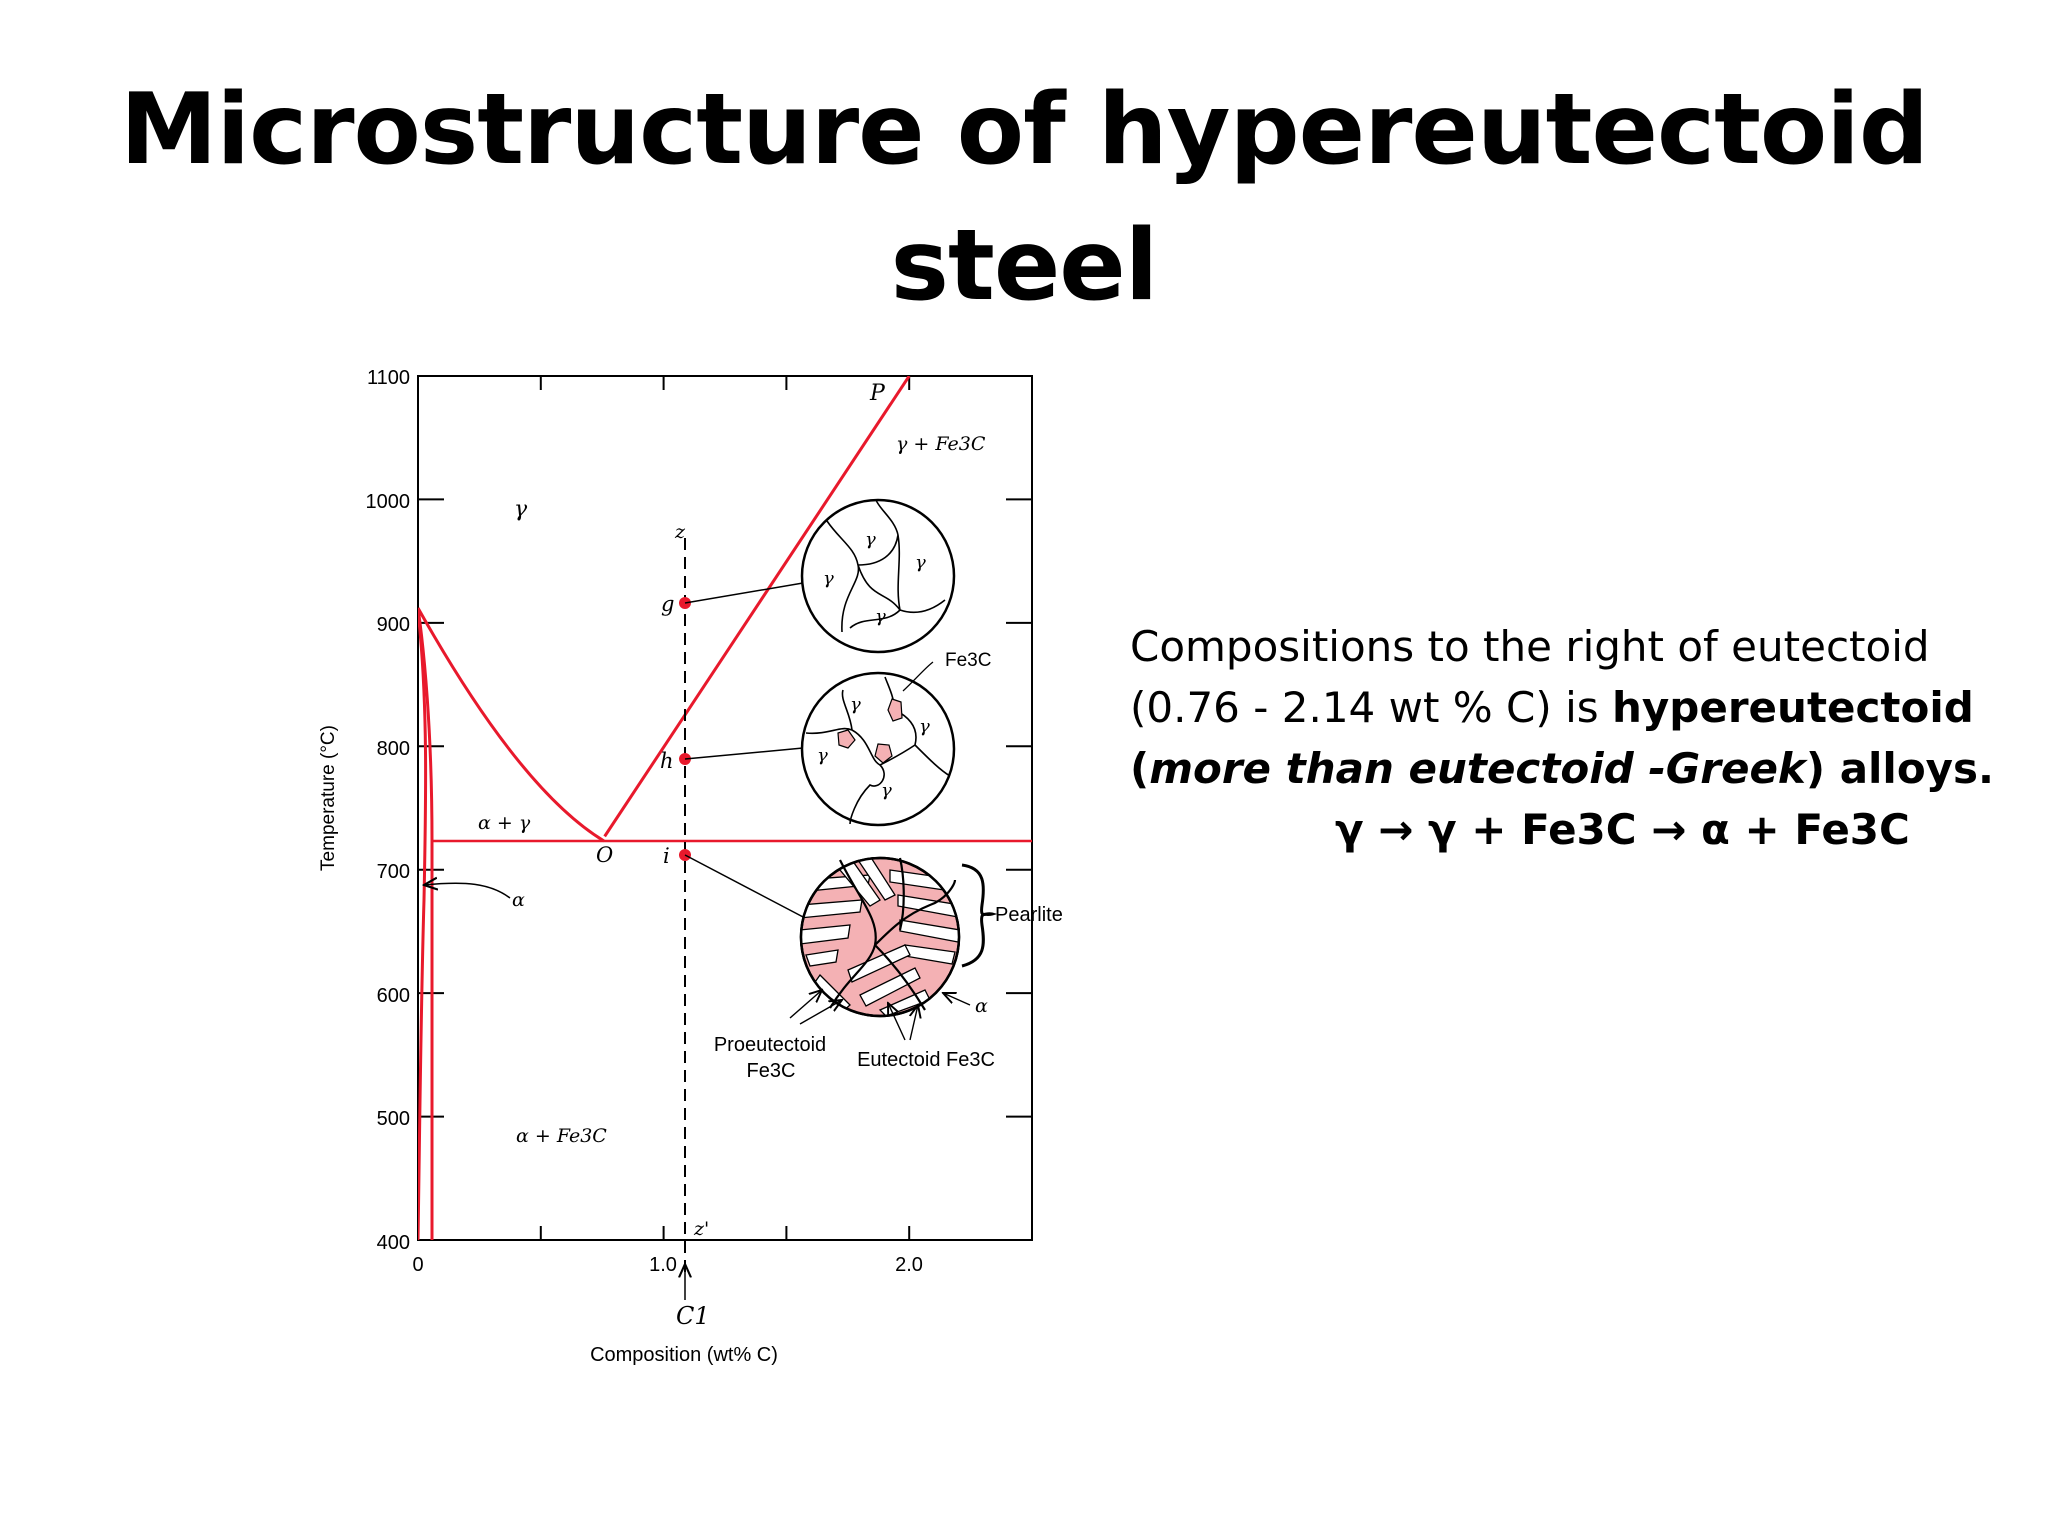 This screenshot has height=1536, width=2048. Describe the element at coordinates (1024, 130) in the screenshot. I see `title-line-1: Microstructure of hypereutectoid` at that location.